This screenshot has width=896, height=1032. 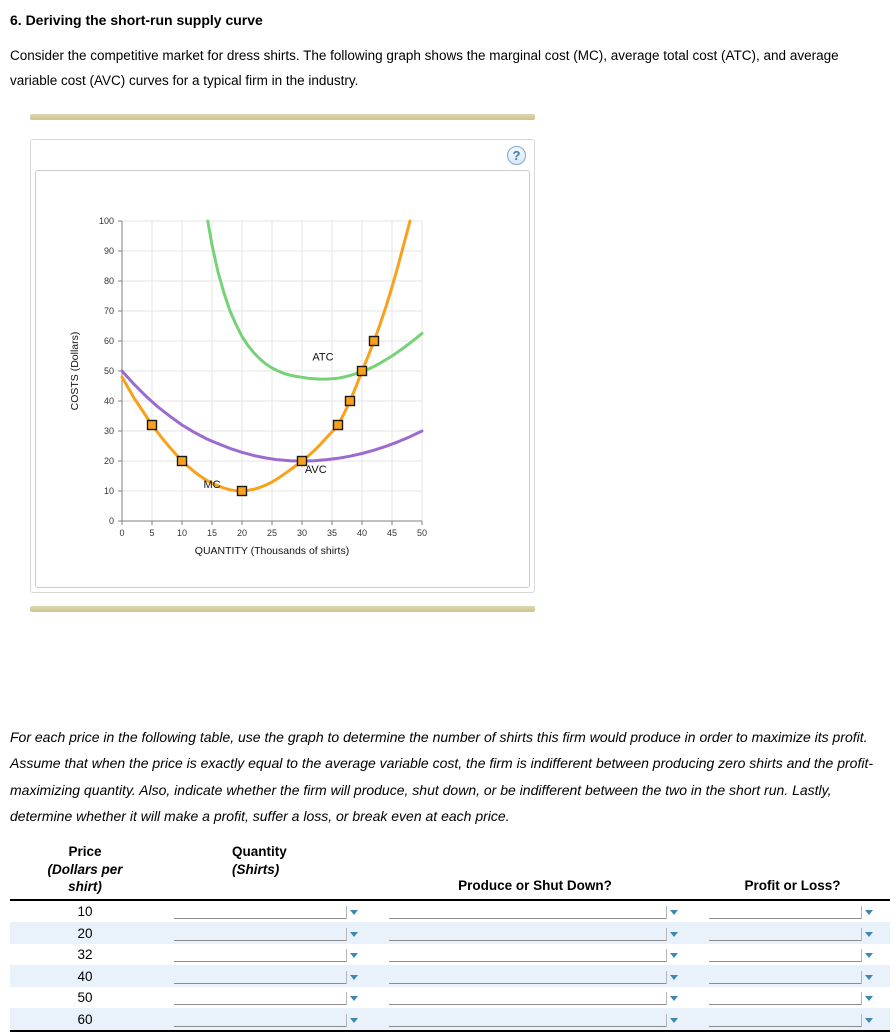 What do you see at coordinates (516, 155) in the screenshot?
I see `help-icon: ?` at bounding box center [516, 155].